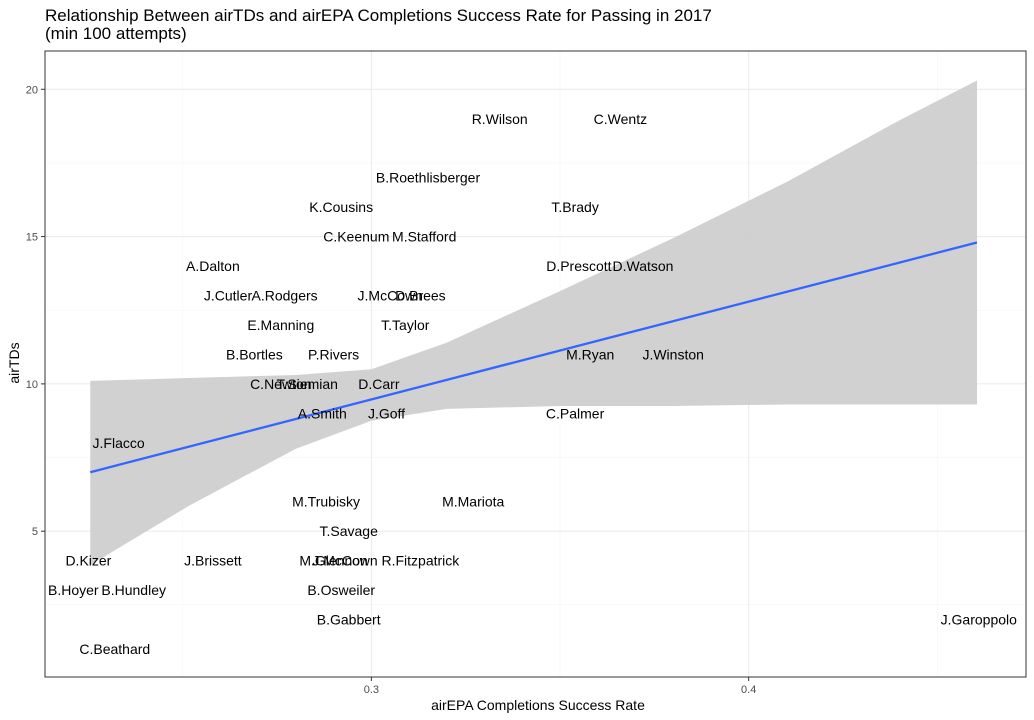  I want to click on point-label: D.Prescott, so click(578, 266).